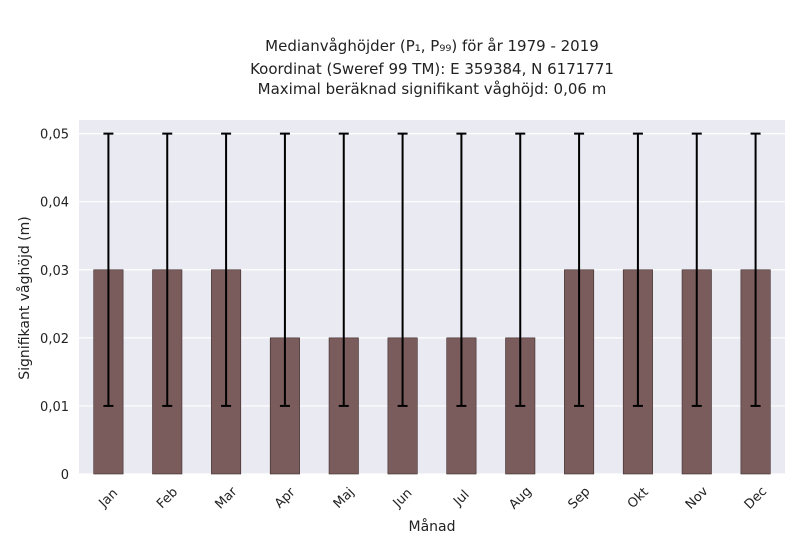 This screenshot has width=800, height=550. Describe the element at coordinates (54, 203) in the screenshot. I see `y-tick-label: 0,04` at that location.